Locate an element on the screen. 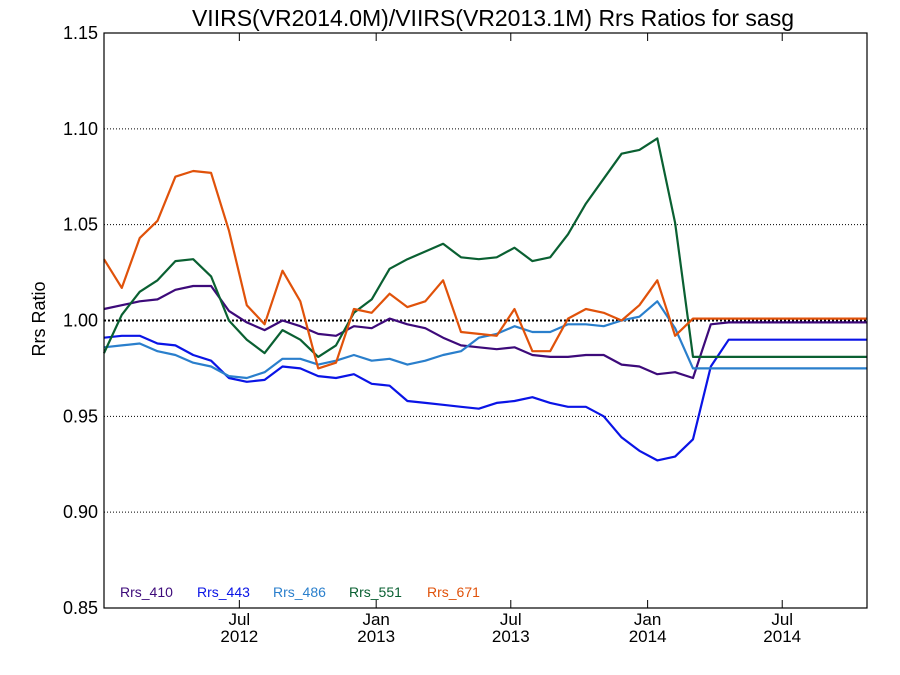 The height and width of the screenshot is (675, 900). y-axis-label: Rrs Ratio is located at coordinates (39, 318).